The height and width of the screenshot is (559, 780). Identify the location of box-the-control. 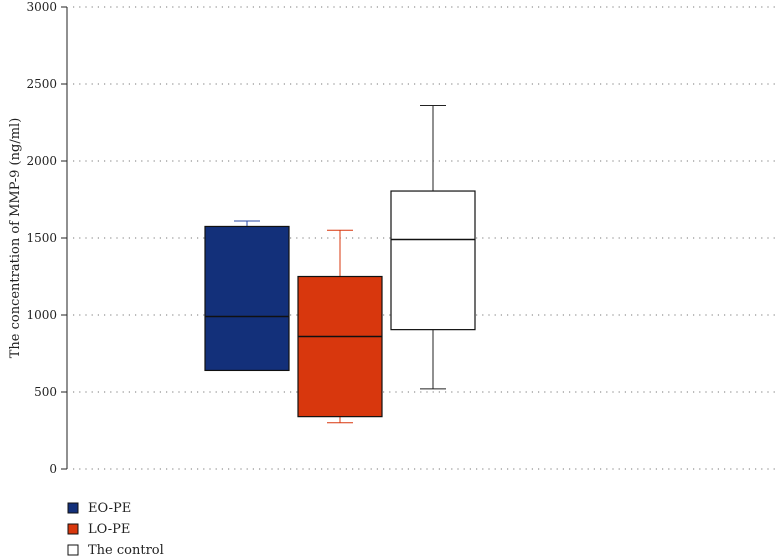
(433, 247).